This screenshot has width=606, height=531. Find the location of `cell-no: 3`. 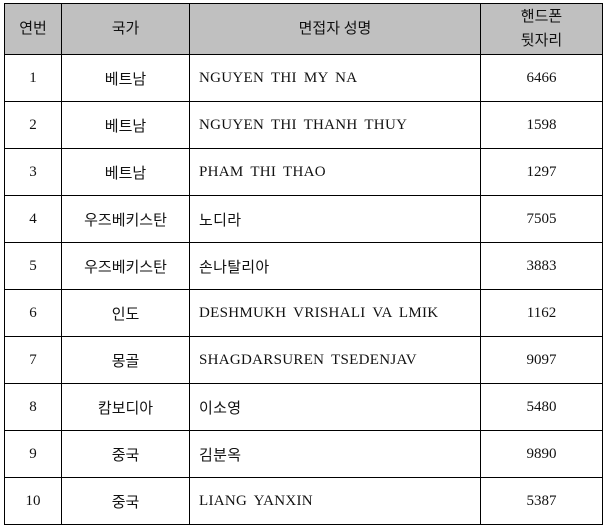

cell-no: 3 is located at coordinates (33, 172).